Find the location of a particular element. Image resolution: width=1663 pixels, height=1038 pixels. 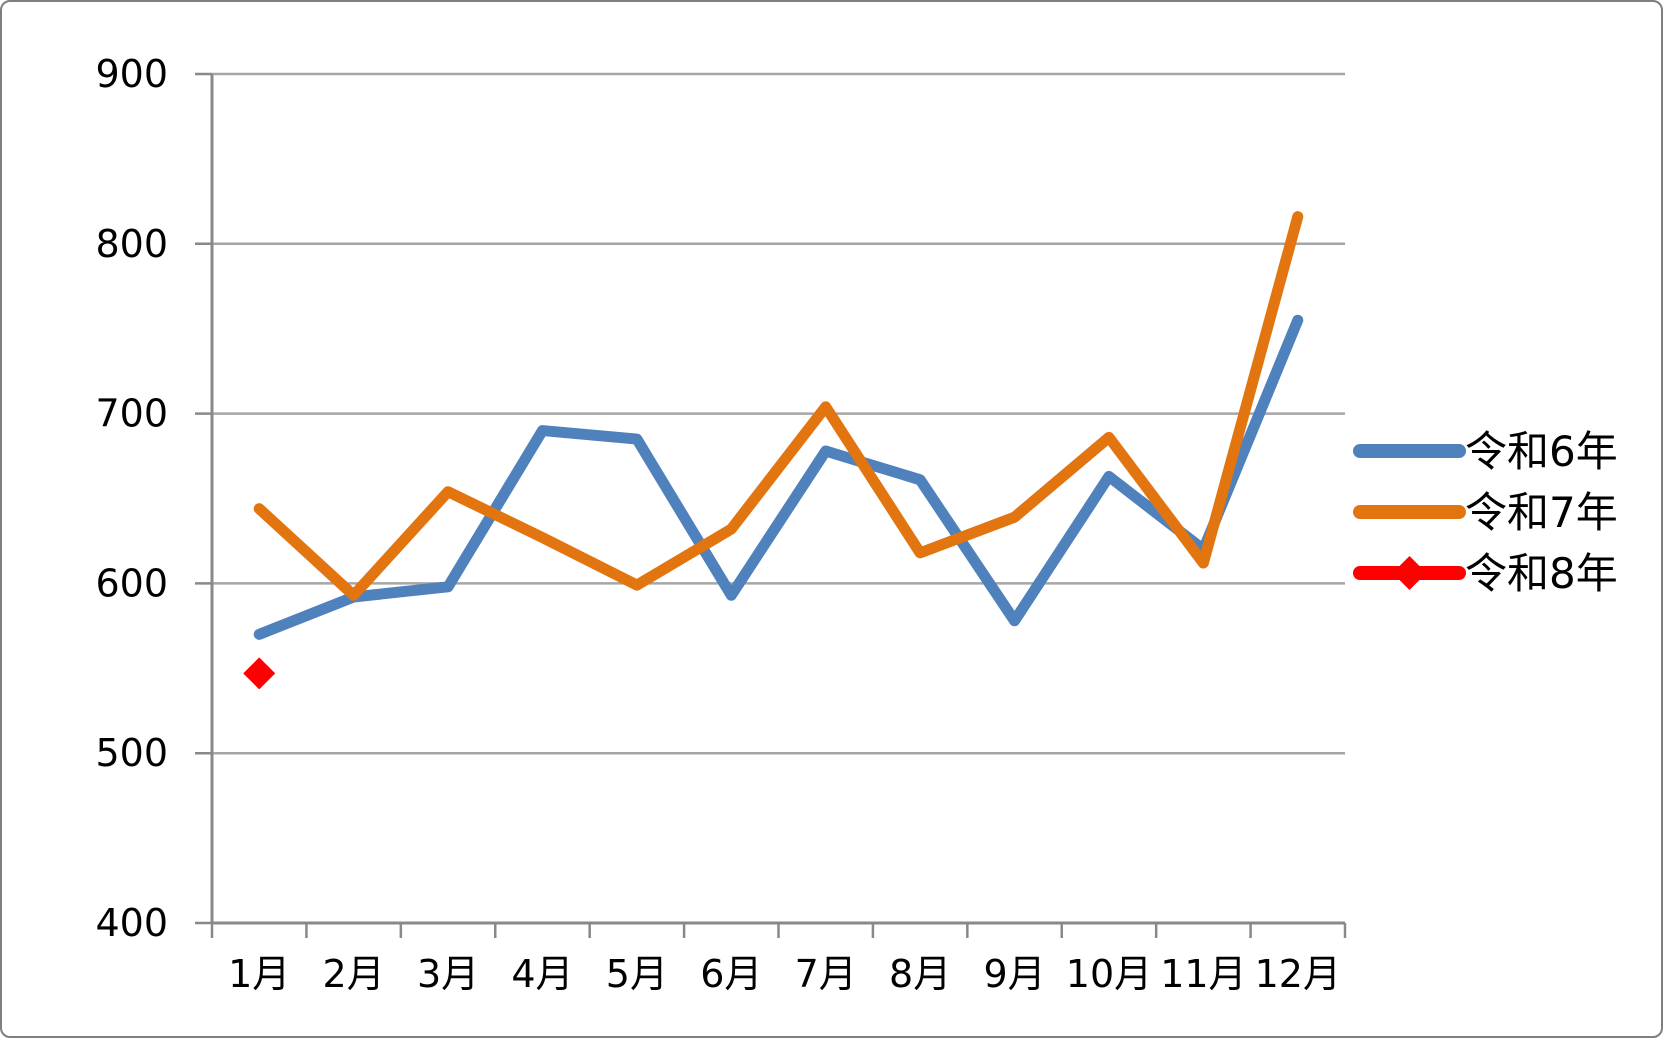

y-tick-label: 400 is located at coordinates (131, 923).